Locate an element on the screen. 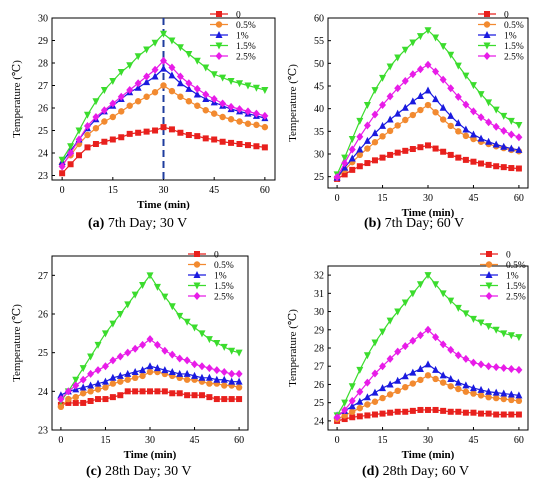 The height and width of the screenshot is (488, 550). x-tick-label: 60 is located at coordinates (239, 440).